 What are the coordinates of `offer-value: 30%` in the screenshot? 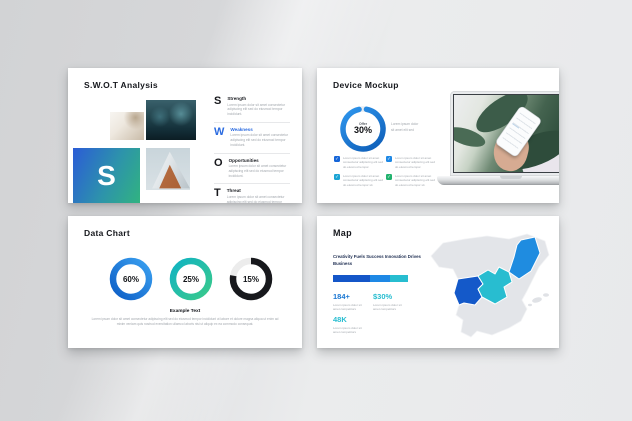 It's located at (362, 130).